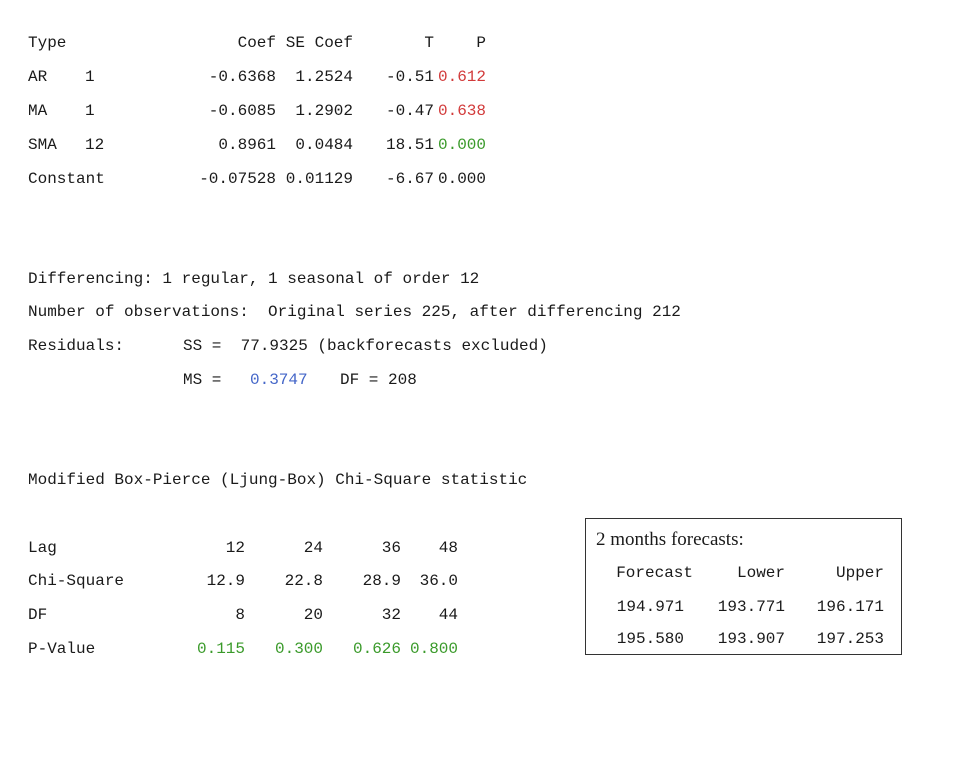 This screenshot has width=960, height=779. Describe the element at coordinates (324, 111) in the screenshot. I see `row-se: 1.2902` at that location.